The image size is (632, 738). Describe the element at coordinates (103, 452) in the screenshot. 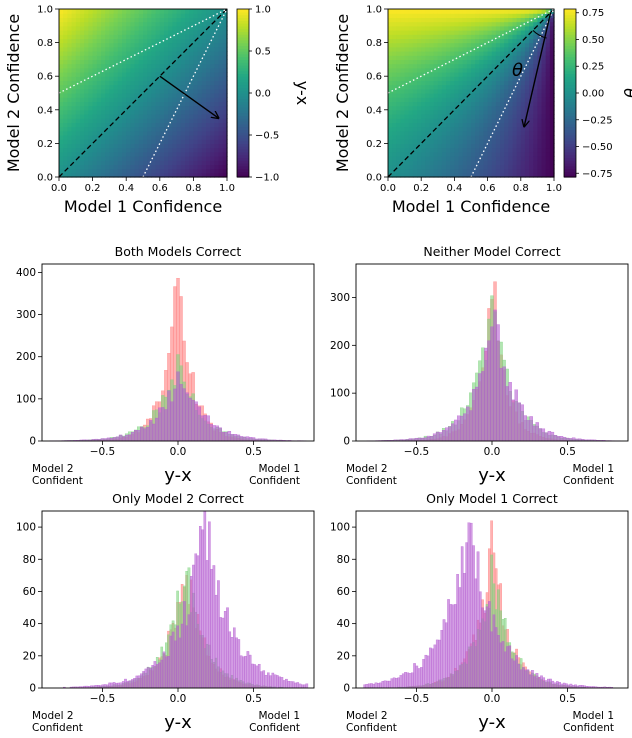

I see `x-tick-label: −0.5` at that location.